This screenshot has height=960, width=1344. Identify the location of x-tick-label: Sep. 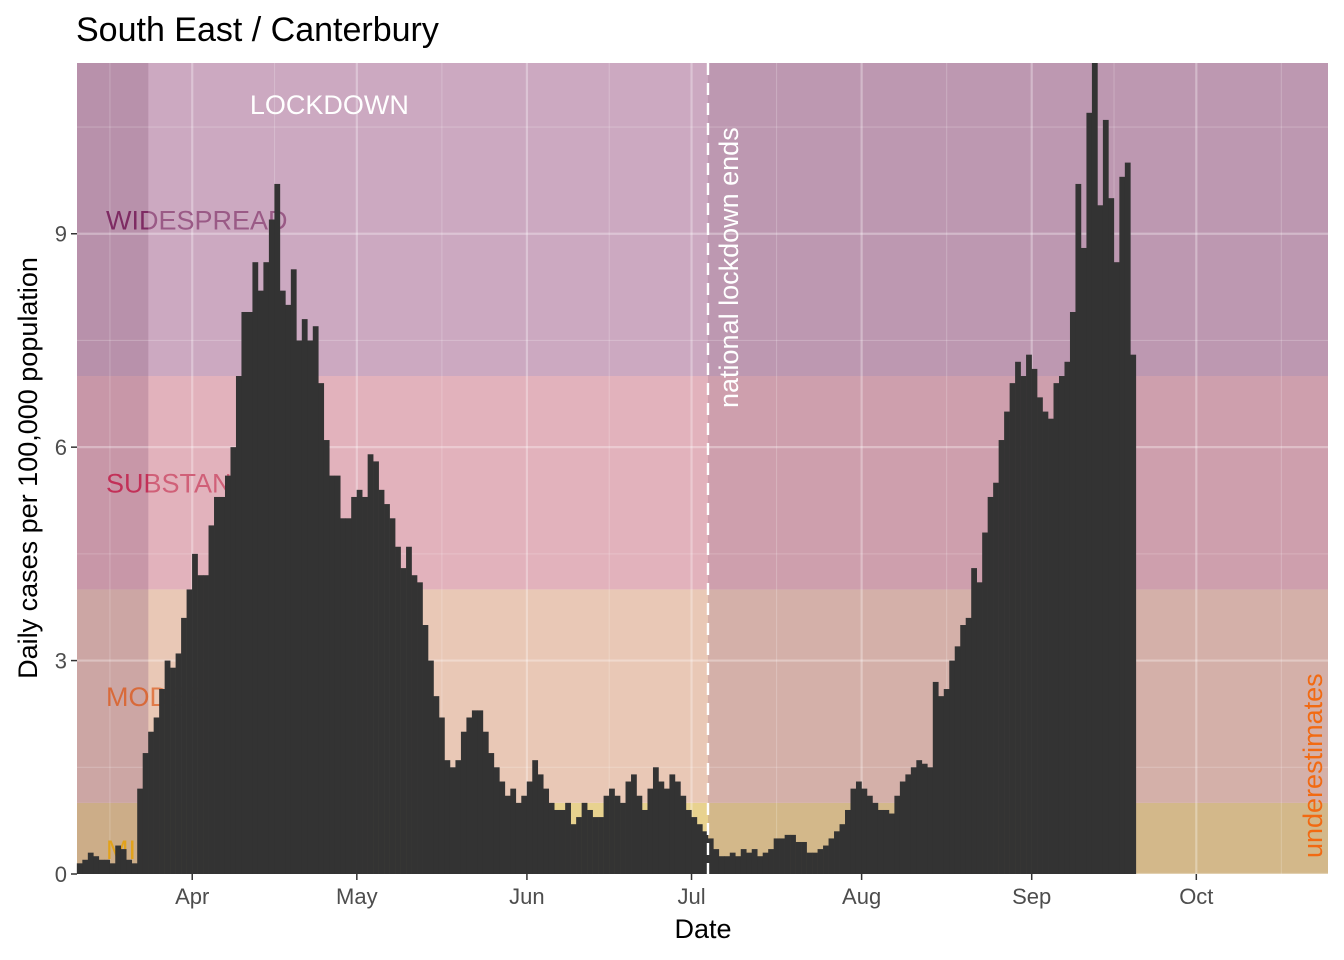
(1031, 896).